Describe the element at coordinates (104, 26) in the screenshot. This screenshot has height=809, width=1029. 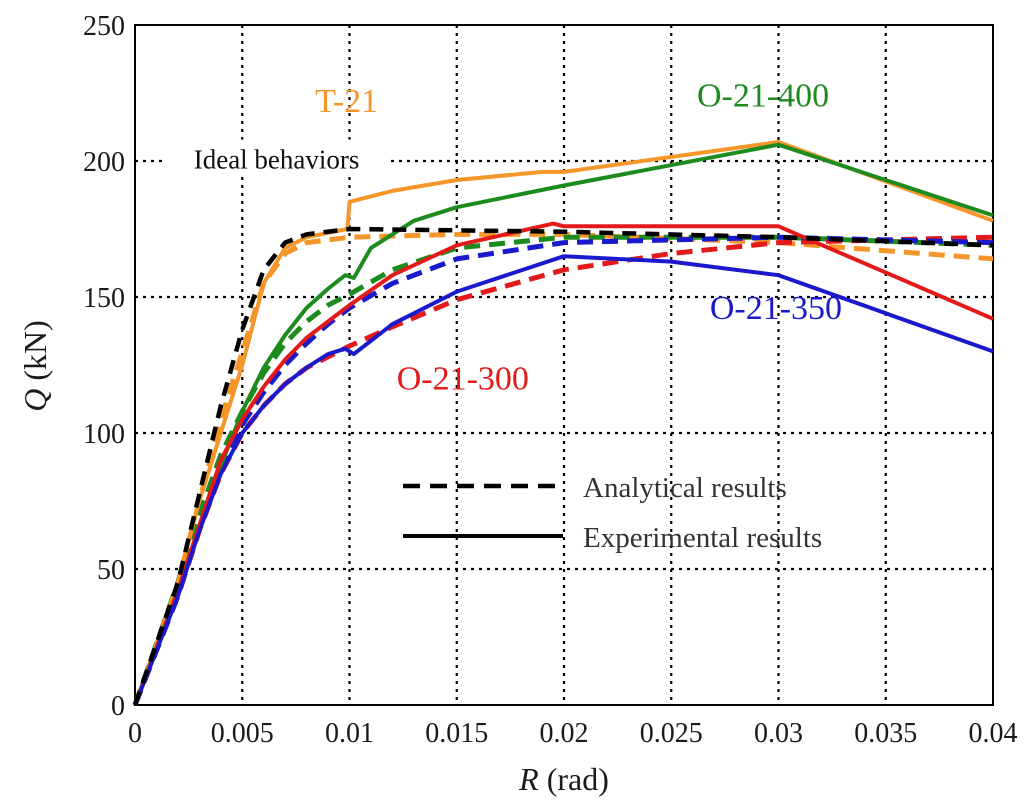
I see `y-tick-label-5: 250` at that location.